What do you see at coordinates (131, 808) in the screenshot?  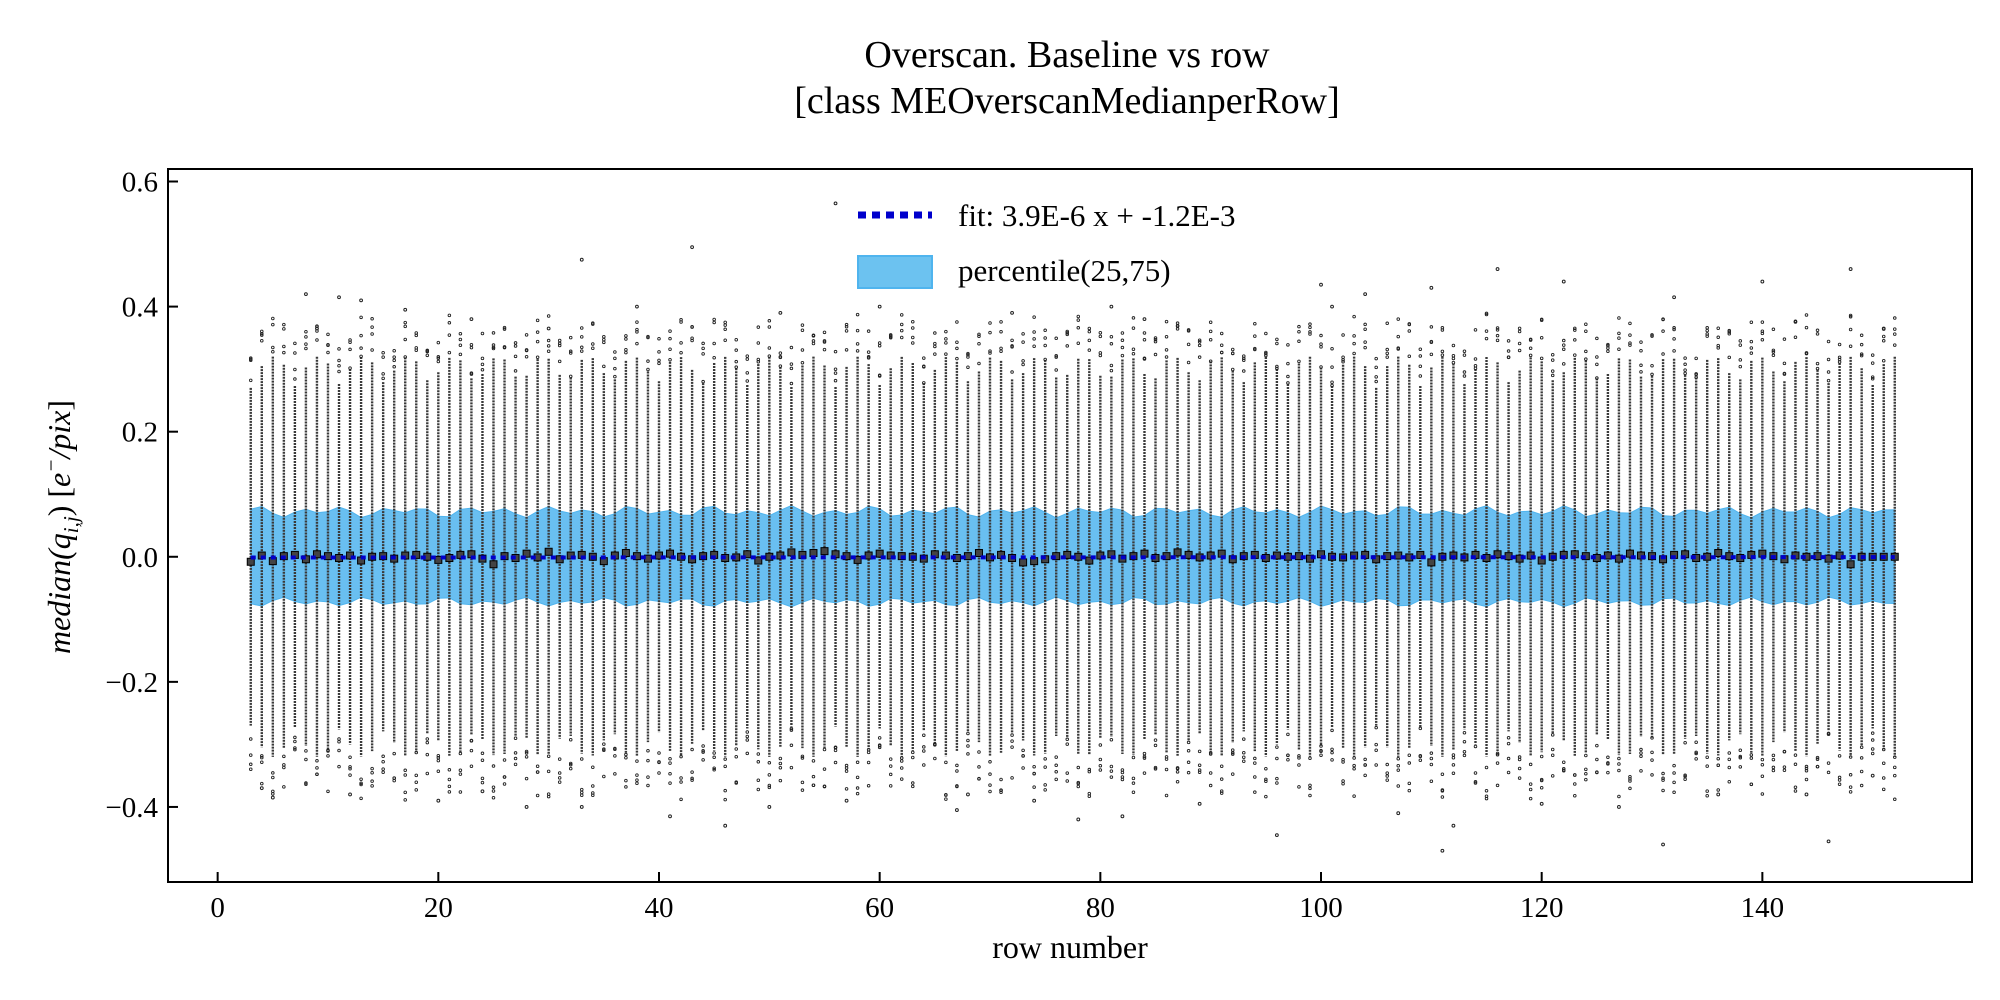 I see `y-tick-label: −0.4` at bounding box center [131, 808].